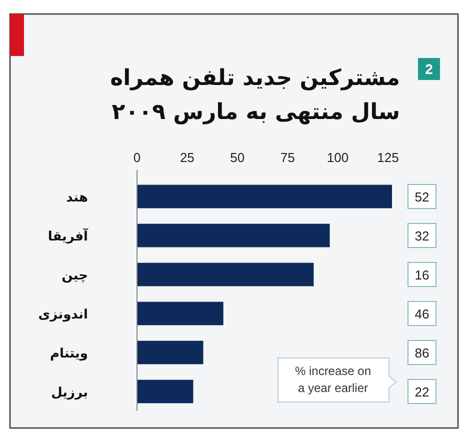  I want to click on chart-title: مشترکین جدید تلفن همراه سال منتهی به مارس ۲۰۰۹, so click(255, 95).